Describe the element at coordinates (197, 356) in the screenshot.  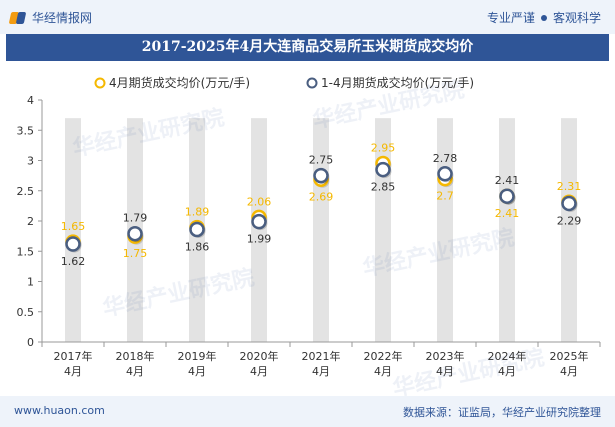
I see `x-tick-label-line: 2019年` at that location.